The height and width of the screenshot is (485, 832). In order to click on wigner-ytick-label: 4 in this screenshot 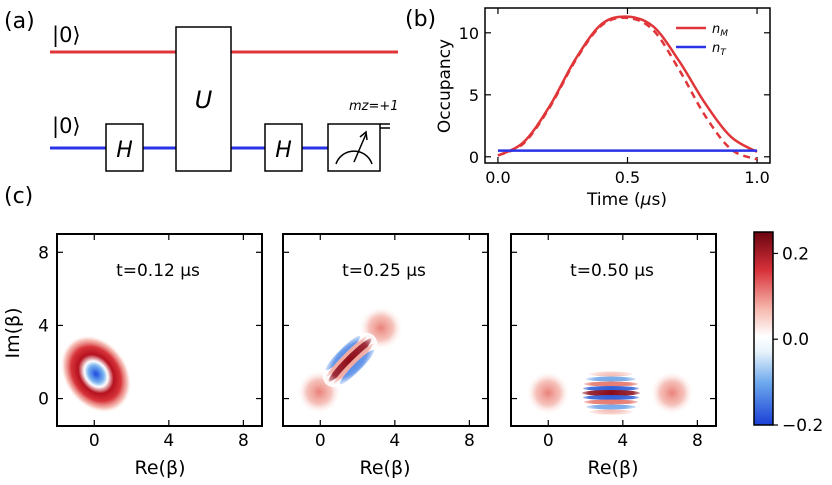, I will do `click(43, 326)`.